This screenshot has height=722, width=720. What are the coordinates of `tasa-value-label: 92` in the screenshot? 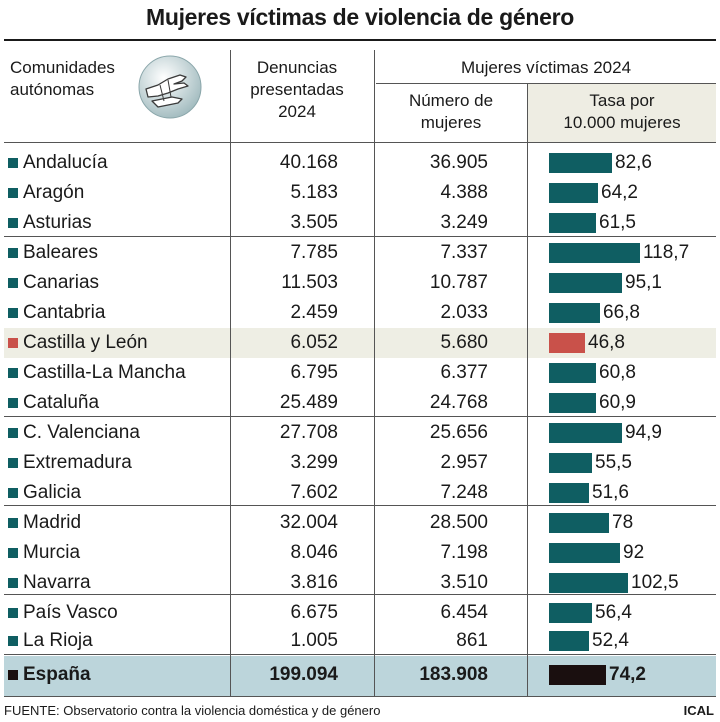 It's located at (634, 552).